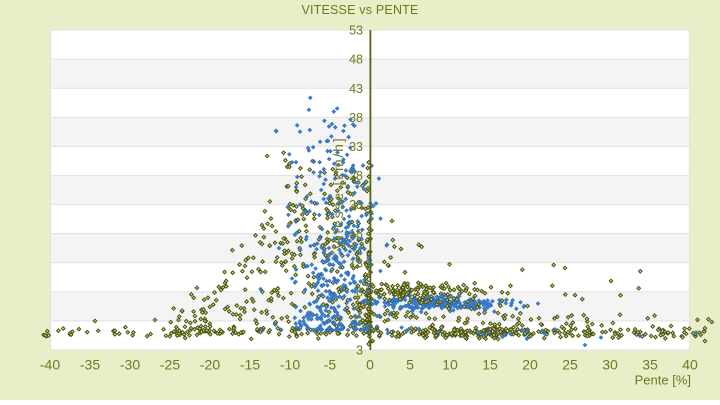 The width and height of the screenshot is (720, 405). I want to click on svg-text: 5, so click(410, 365).